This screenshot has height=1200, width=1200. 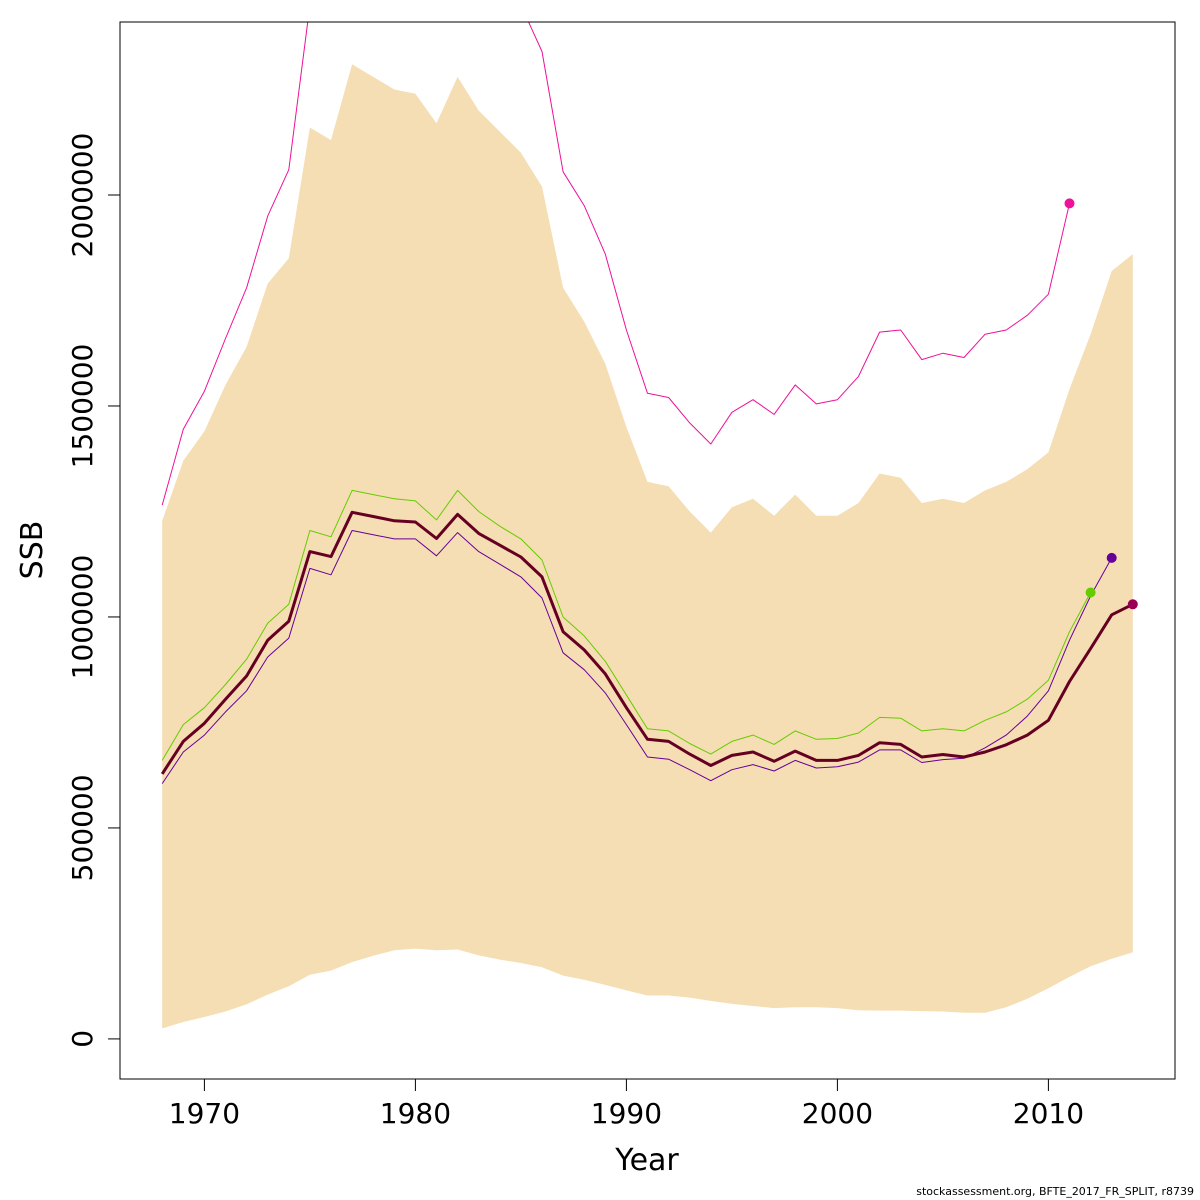 I want to click on y-axis-title: SSB, so click(x=32, y=550).